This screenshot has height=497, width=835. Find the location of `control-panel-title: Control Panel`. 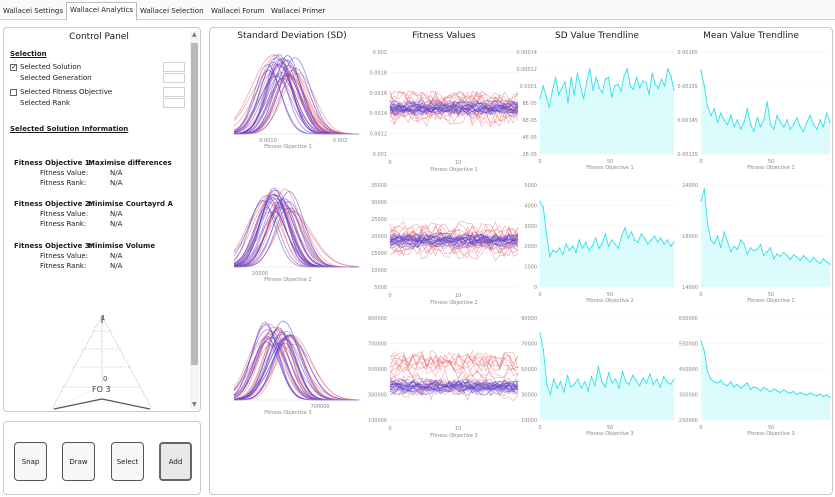

control-panel-title: Control Panel is located at coordinates (99, 37).